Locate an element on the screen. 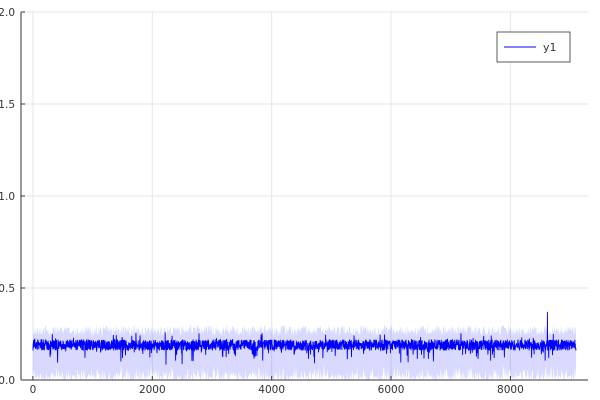  x-tick-label: 8000 is located at coordinates (510, 390).